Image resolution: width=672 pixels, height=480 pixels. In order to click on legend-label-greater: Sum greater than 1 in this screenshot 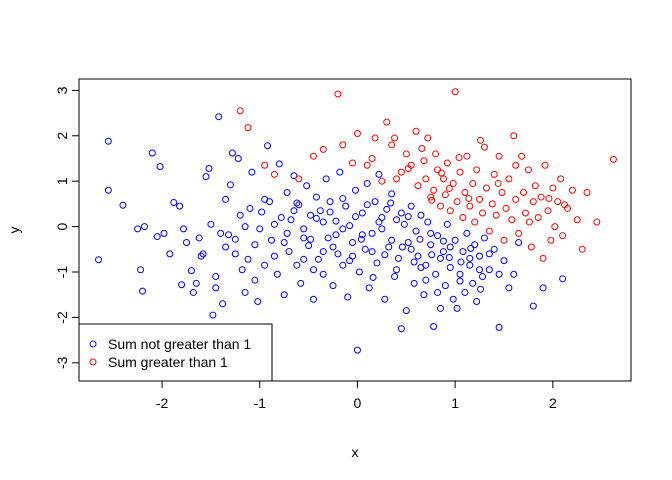, I will do `click(168, 362)`.